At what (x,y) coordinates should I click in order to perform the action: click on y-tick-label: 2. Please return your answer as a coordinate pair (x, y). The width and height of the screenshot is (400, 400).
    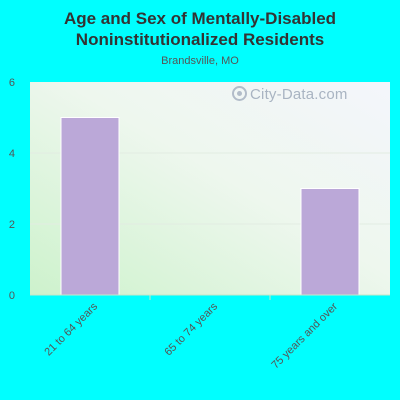
    Looking at the image, I should click on (12, 225).